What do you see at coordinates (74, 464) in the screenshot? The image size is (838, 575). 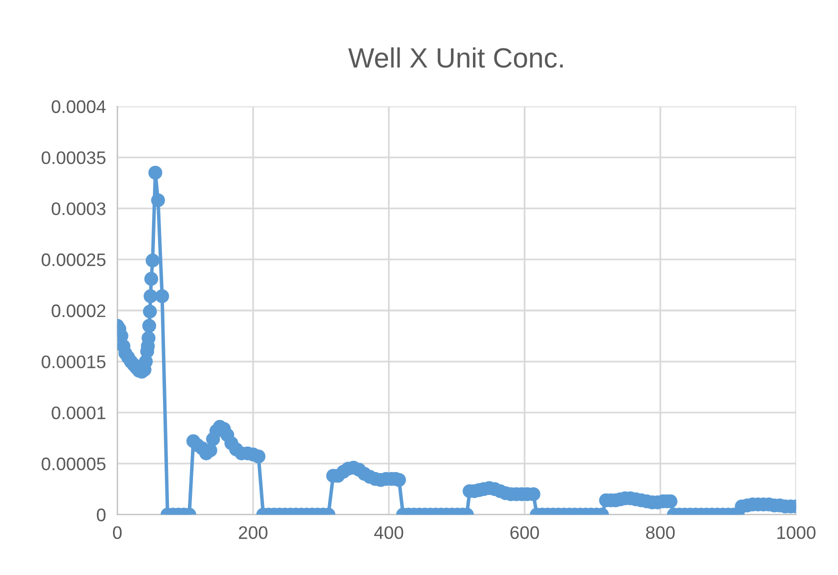 I see `y-tick-label: 0.00005` at bounding box center [74, 464].